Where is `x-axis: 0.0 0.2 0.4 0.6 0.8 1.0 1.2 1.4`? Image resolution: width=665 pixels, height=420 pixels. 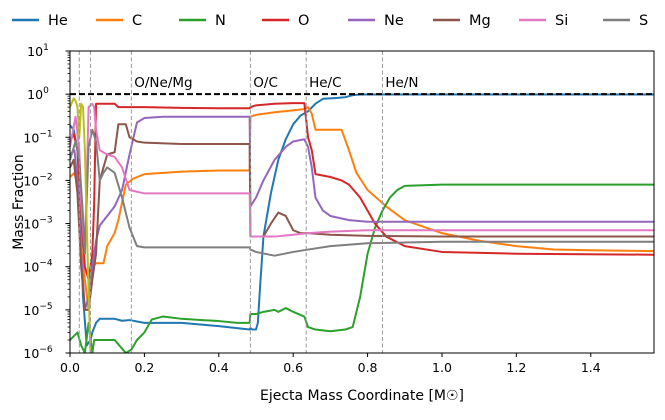 x-axis: 0.0 0.2 0.4 0.6 0.8 1.0 1.2 1.4 is located at coordinates (330, 364).